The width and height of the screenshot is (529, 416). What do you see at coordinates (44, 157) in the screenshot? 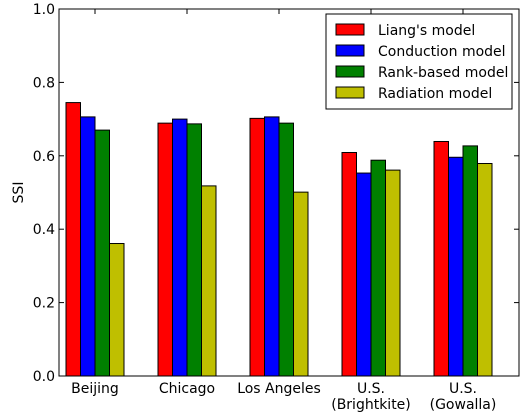
I see `y-tick-label: 0.6` at bounding box center [44, 157].